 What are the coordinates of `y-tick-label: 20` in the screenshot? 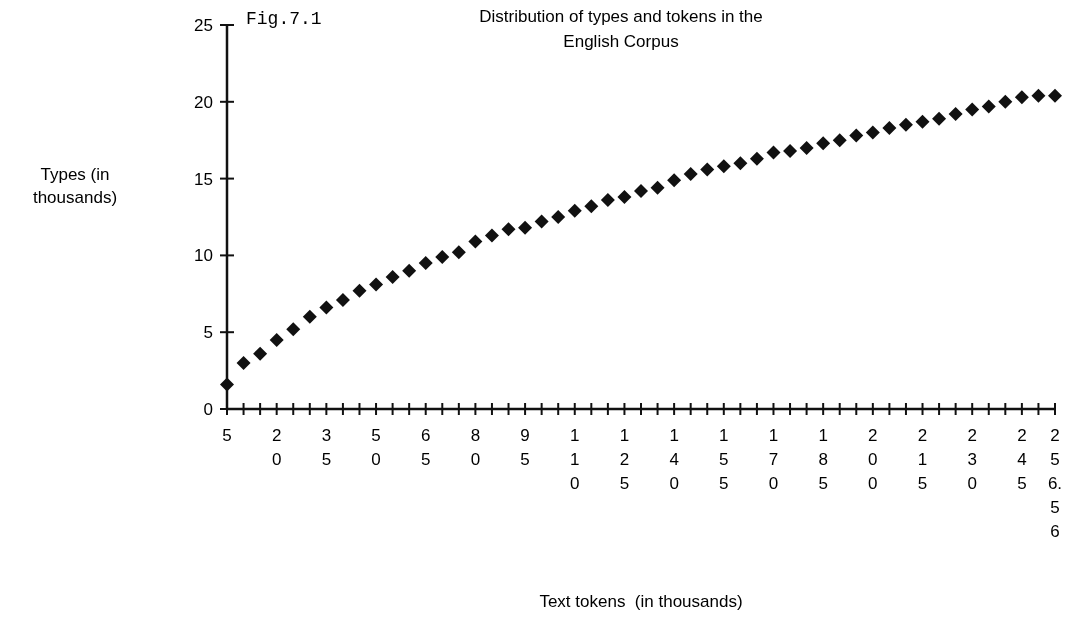 It's located at (203, 102).